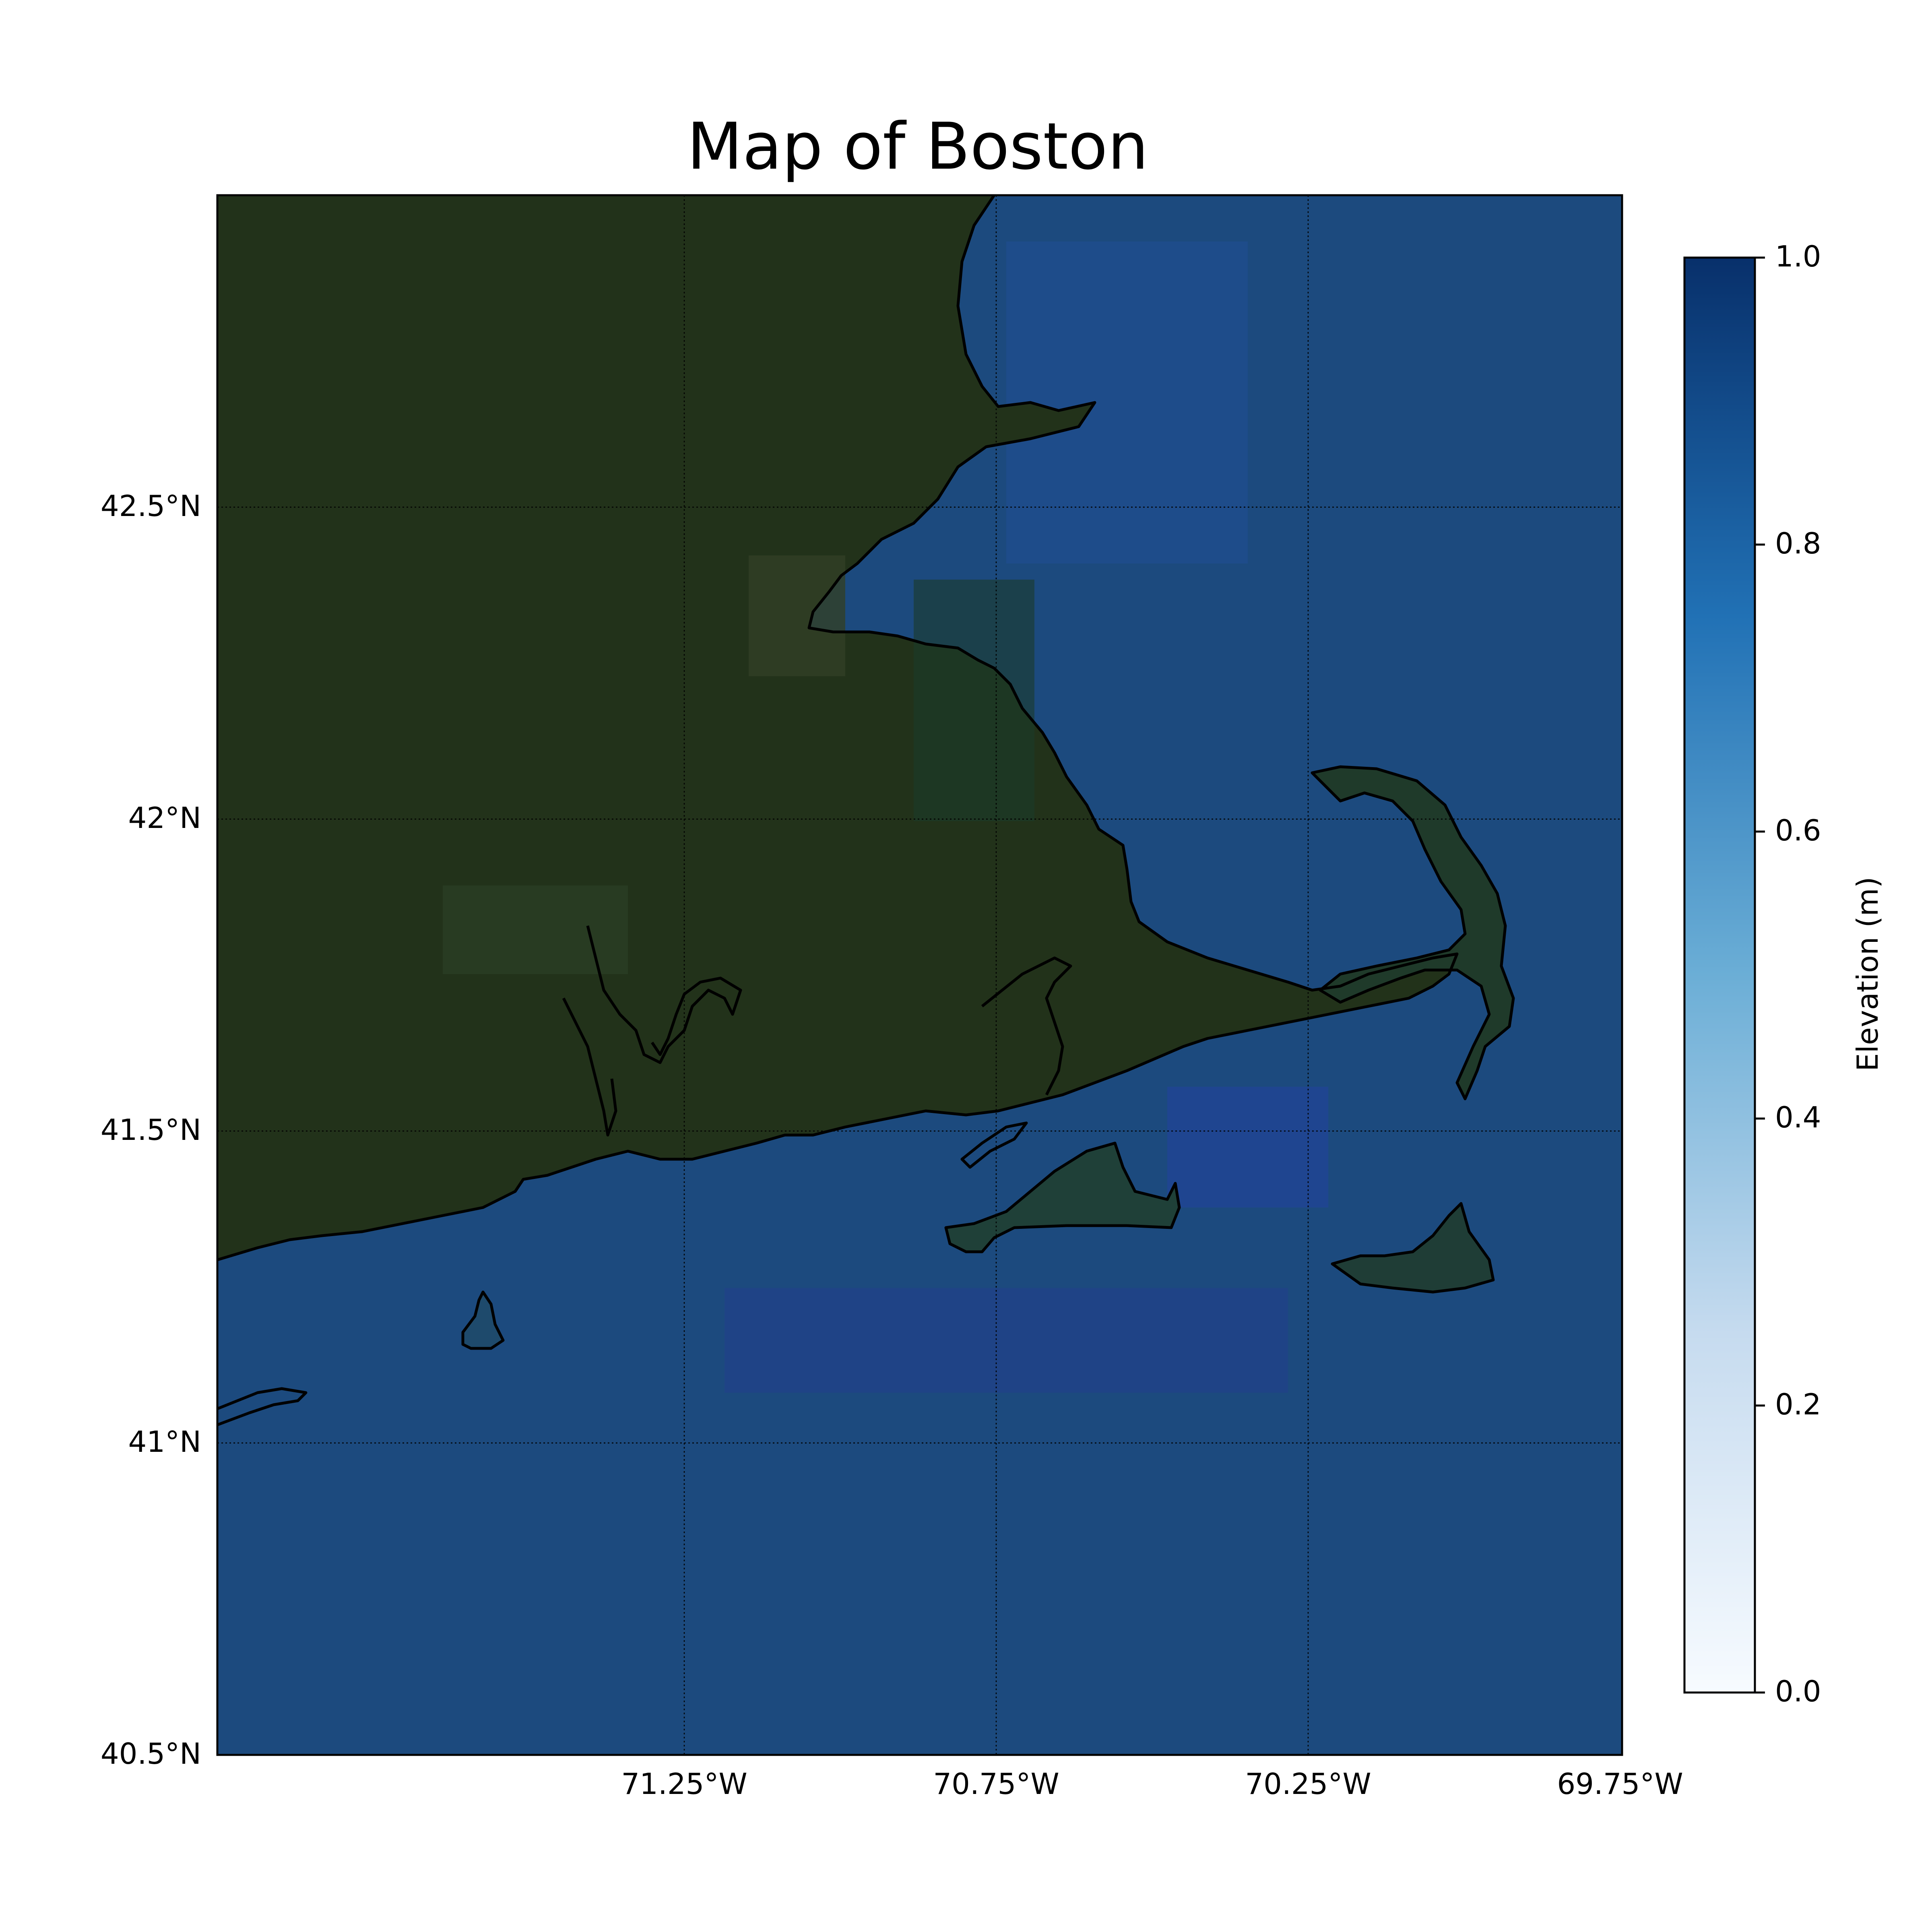 This screenshot has height=1932, width=1932. Describe the element at coordinates (1798, 256) in the screenshot. I see `colorbar-tick-label: 1.0` at that location.